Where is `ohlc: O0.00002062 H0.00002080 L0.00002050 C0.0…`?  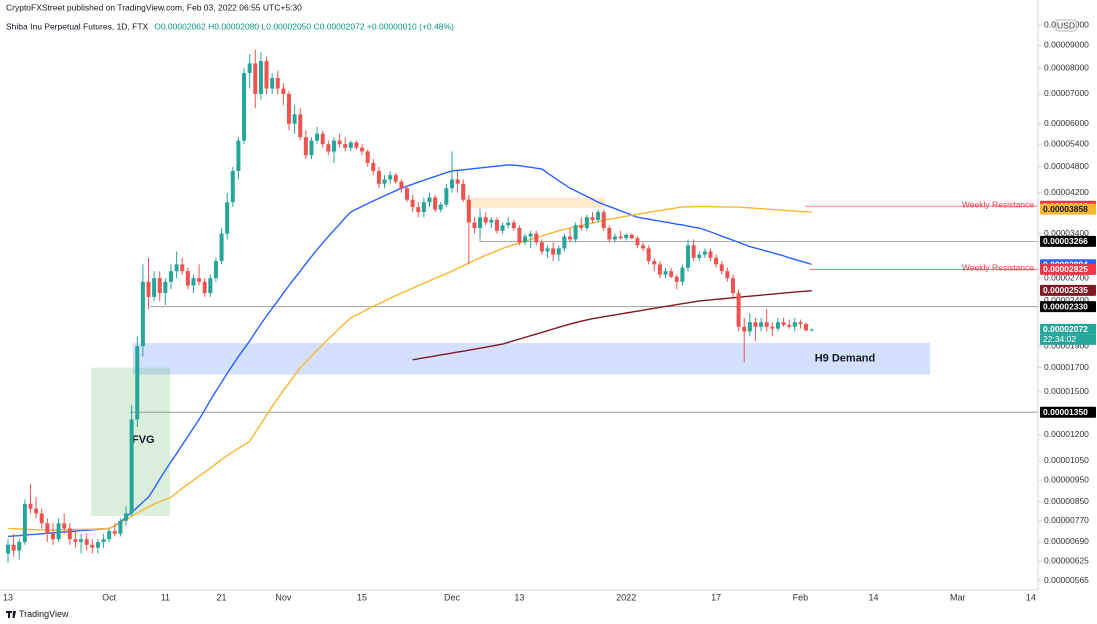
ohlc: O0.00002062 H0.00002080 L0.00002050 C0.0… is located at coordinates (304, 26).